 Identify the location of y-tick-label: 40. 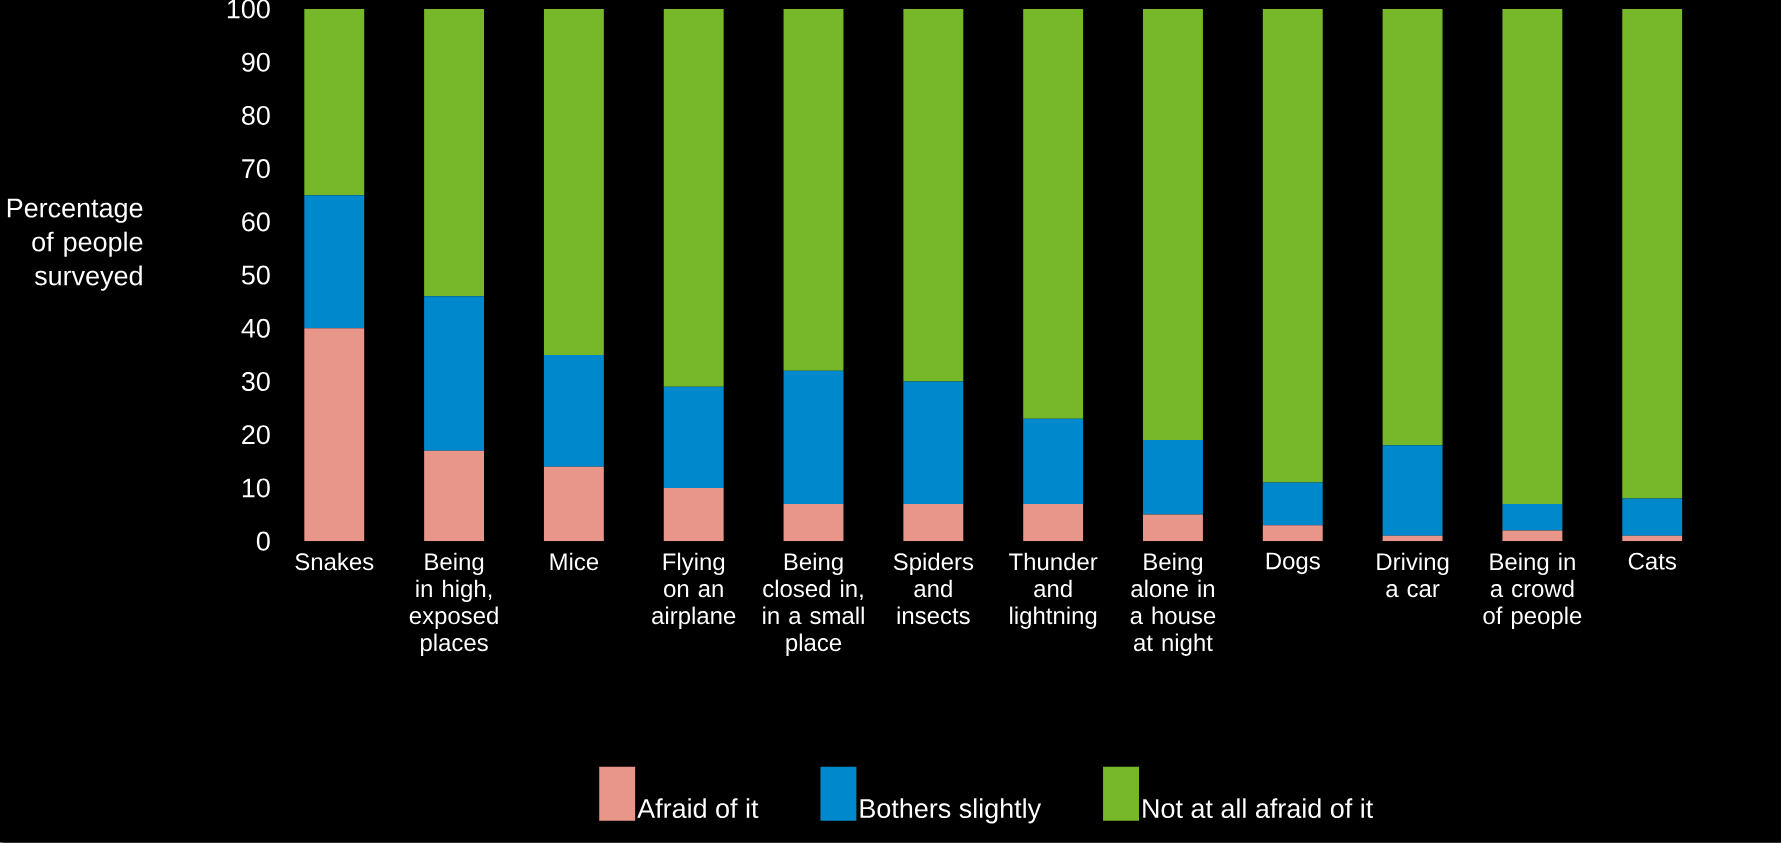
(255, 328).